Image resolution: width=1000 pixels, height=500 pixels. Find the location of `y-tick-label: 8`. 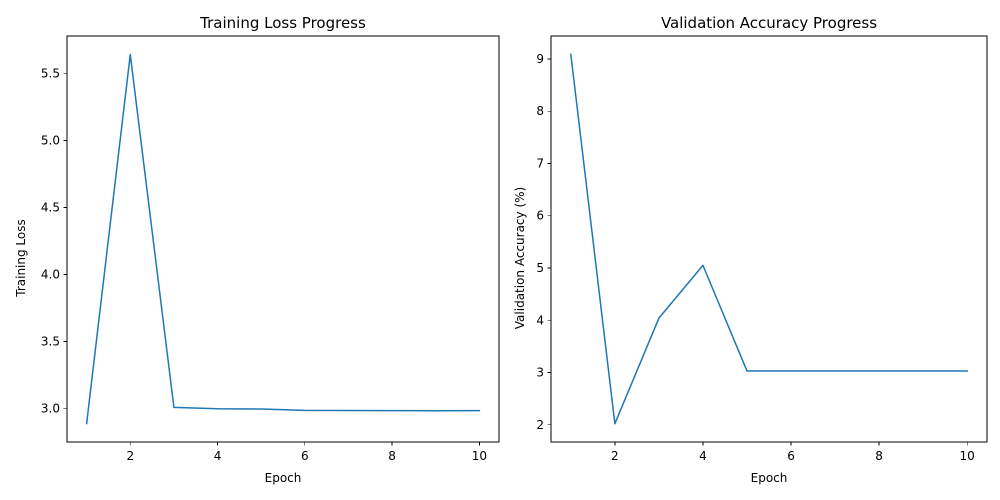

y-tick-label: 8 is located at coordinates (540, 111).